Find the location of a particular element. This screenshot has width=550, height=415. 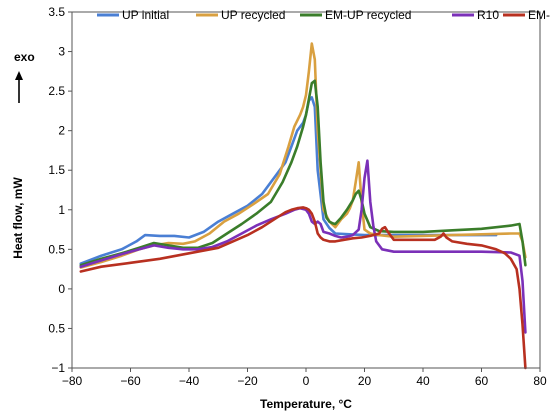

legend-label: R10 is located at coordinates (488, 15).